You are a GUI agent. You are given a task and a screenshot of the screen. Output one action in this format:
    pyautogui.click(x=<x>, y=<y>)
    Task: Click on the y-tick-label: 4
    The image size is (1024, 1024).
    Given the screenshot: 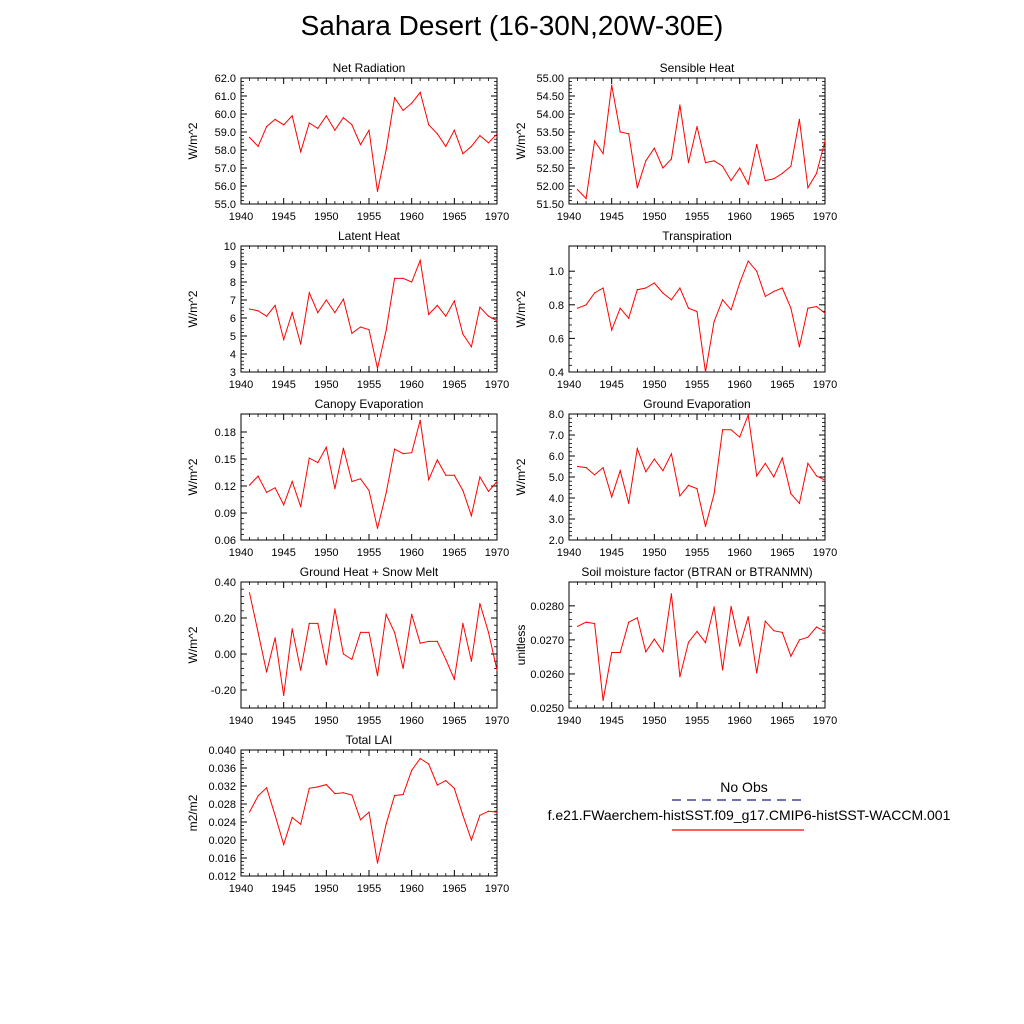 What is the action you would take?
    pyautogui.click(x=233, y=355)
    